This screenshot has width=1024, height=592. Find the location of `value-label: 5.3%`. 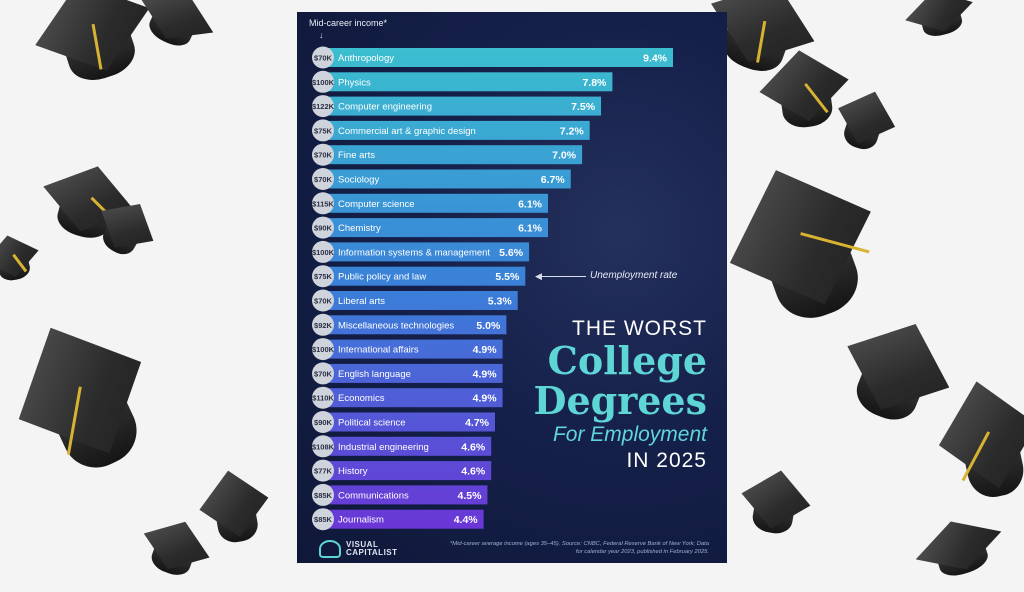

value-label: 5.3% is located at coordinates (500, 302).